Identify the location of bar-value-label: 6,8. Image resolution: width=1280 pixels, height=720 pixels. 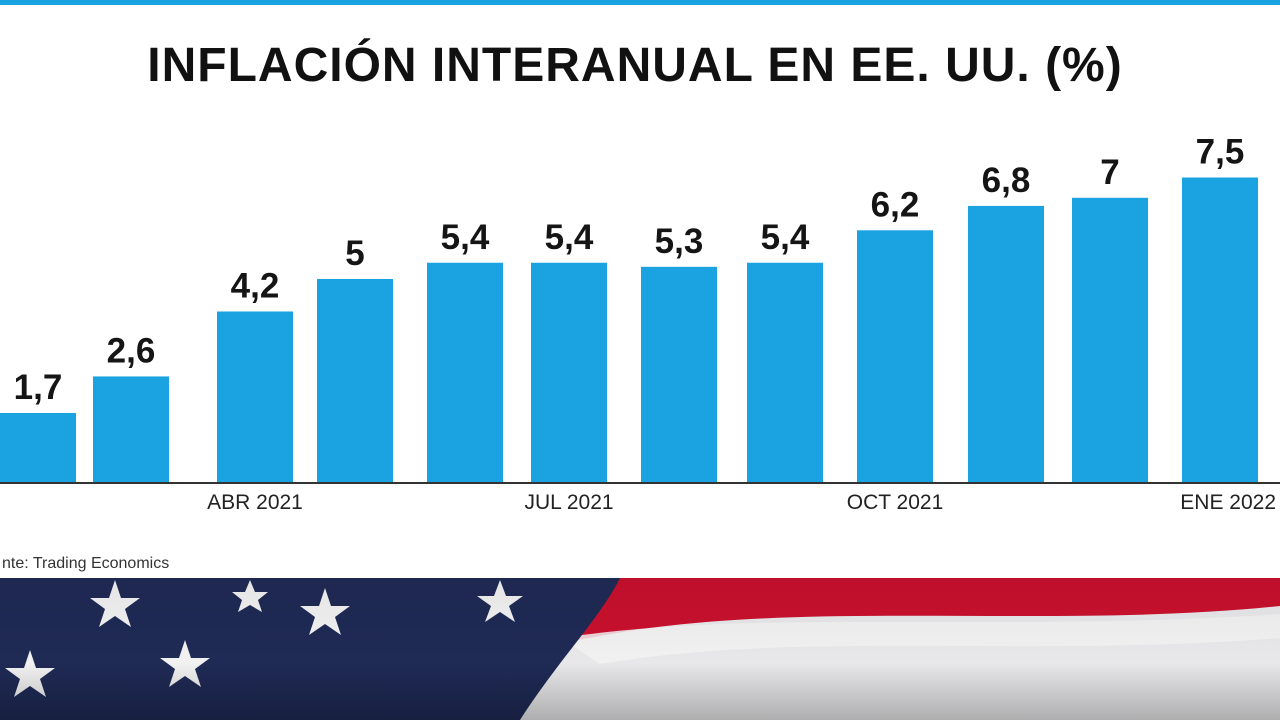
(1006, 180).